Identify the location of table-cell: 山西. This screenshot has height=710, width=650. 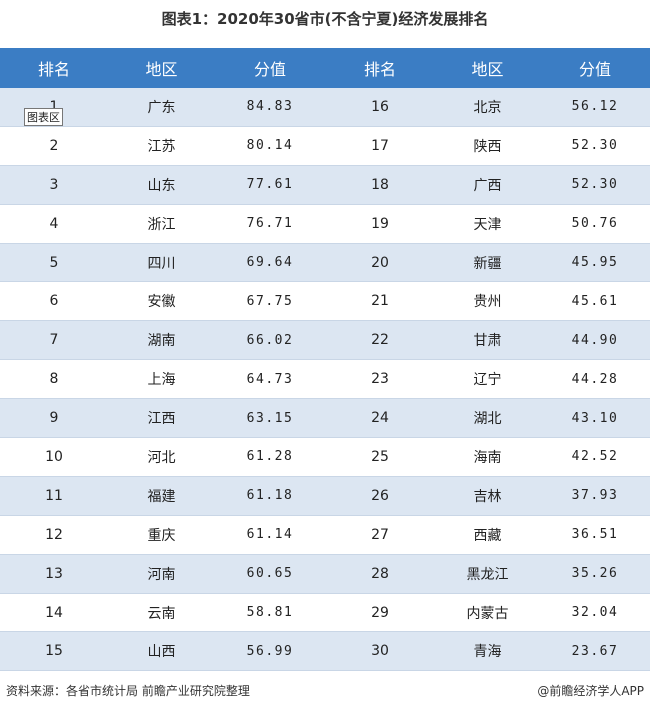
(161, 652).